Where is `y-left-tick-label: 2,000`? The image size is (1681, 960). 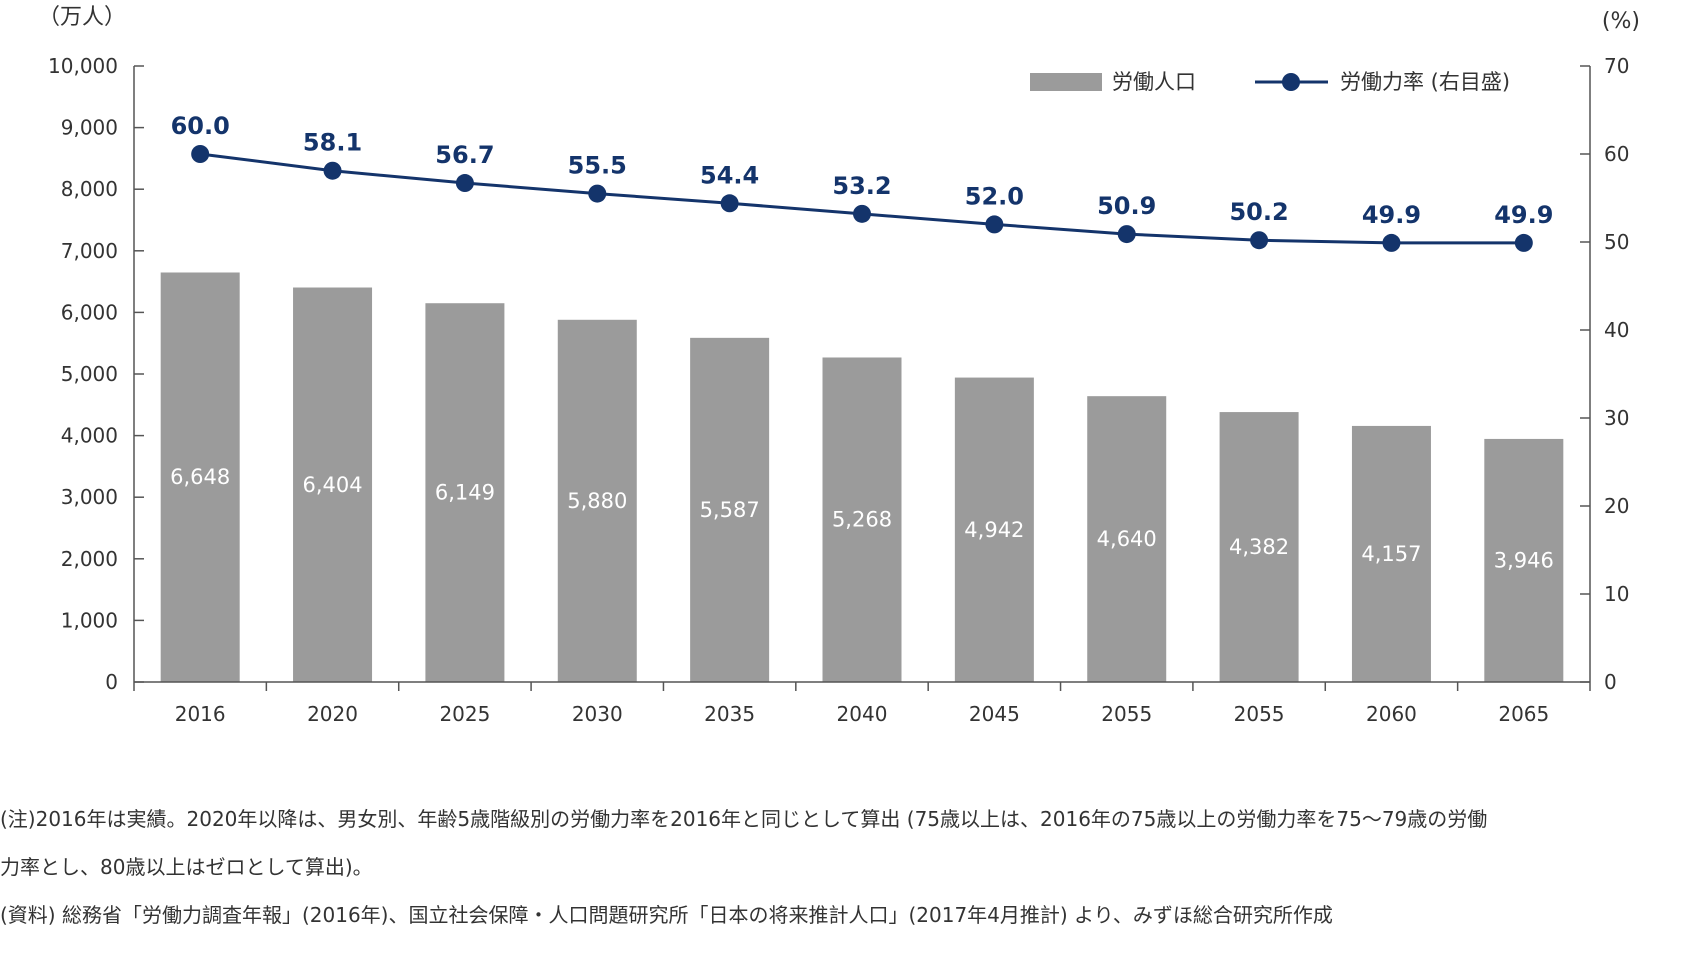
y-left-tick-label: 2,000 is located at coordinates (89, 559).